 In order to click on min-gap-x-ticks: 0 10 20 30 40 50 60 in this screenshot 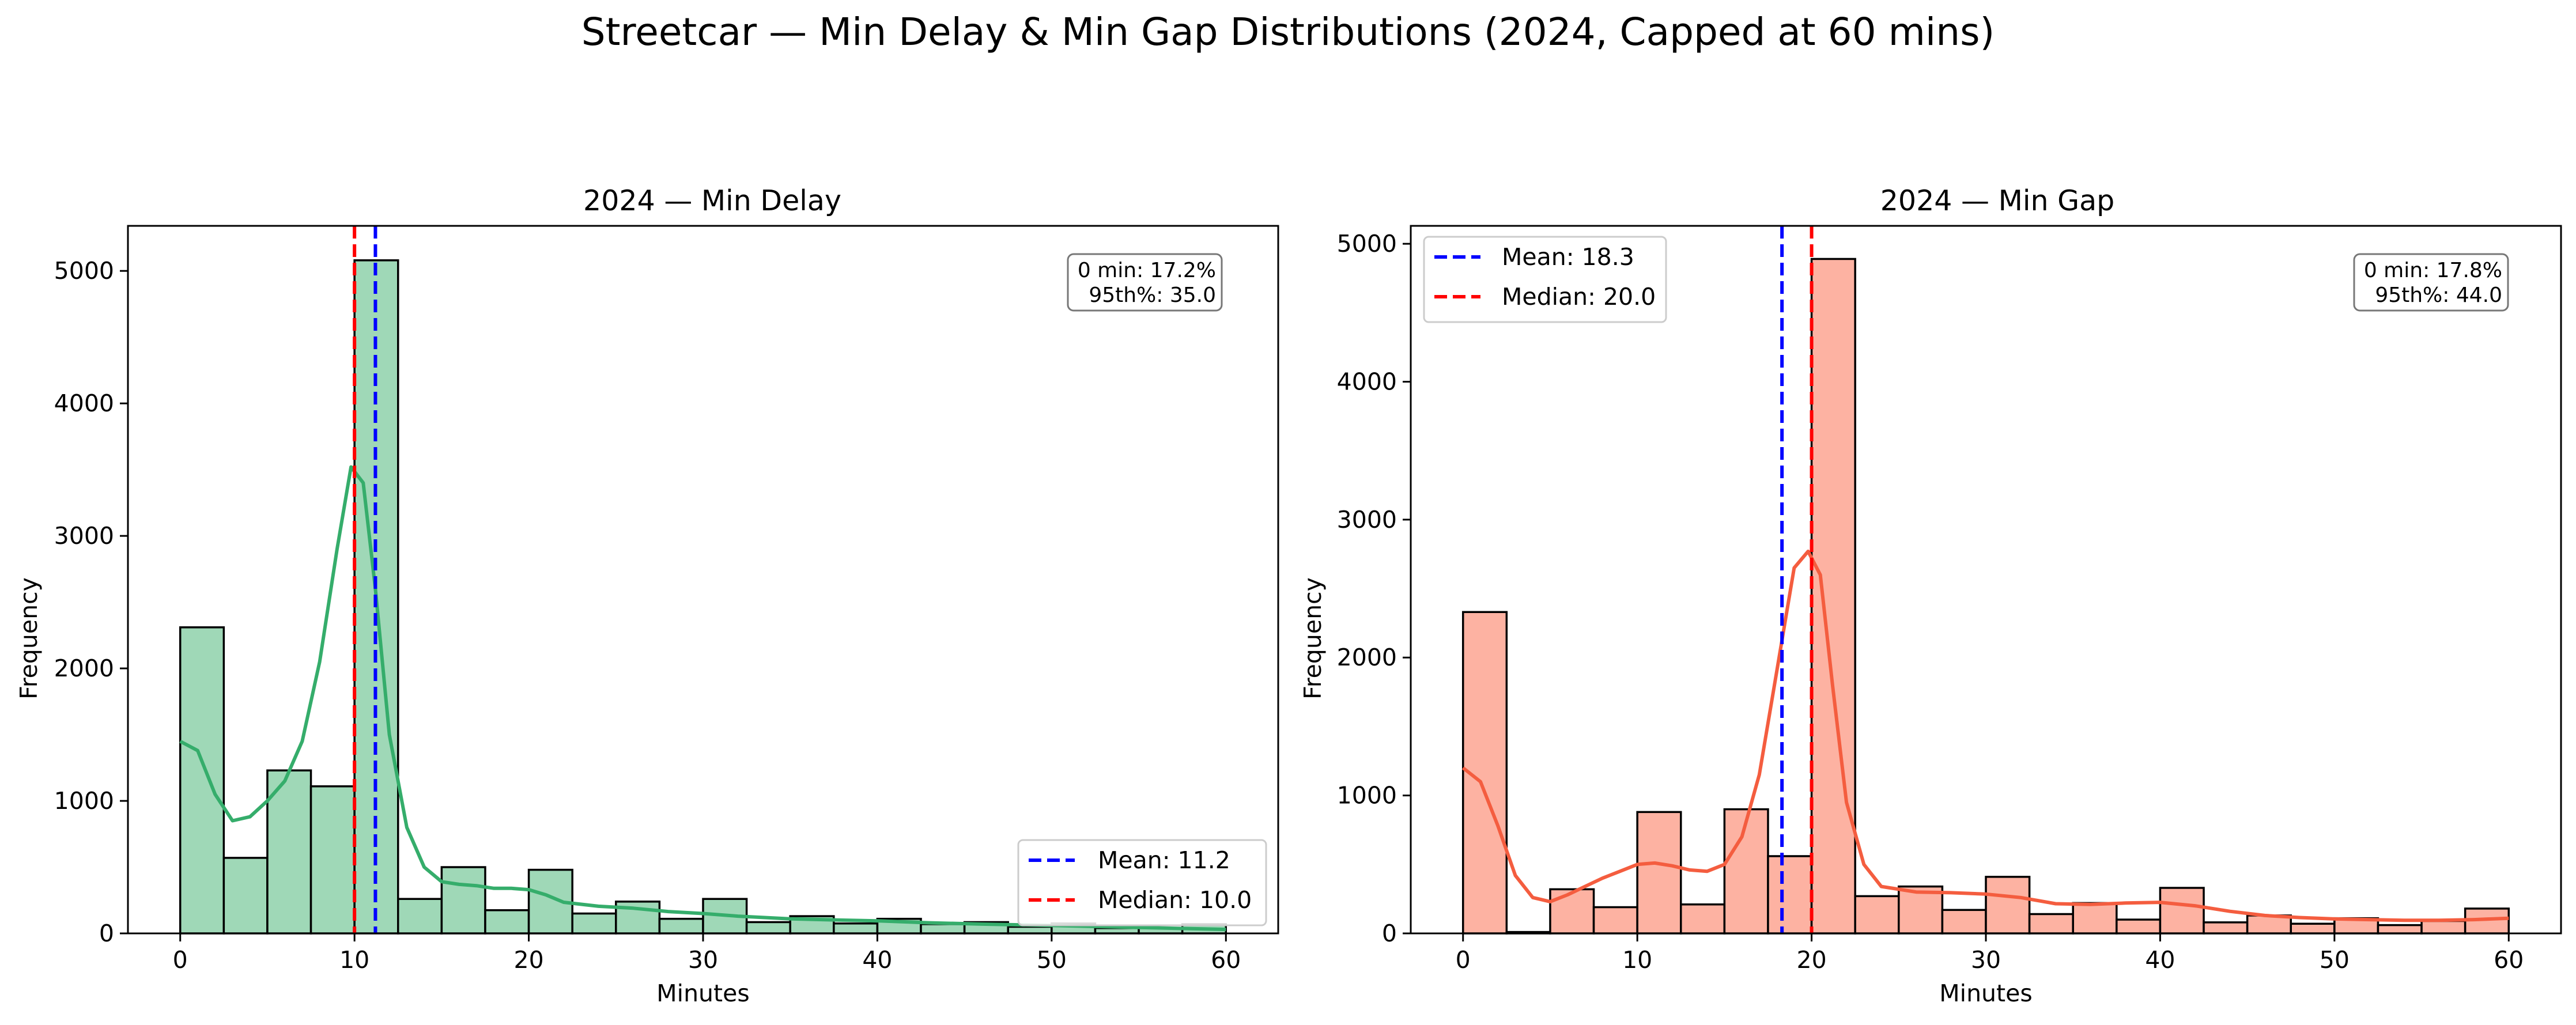, I will do `click(1990, 953)`.